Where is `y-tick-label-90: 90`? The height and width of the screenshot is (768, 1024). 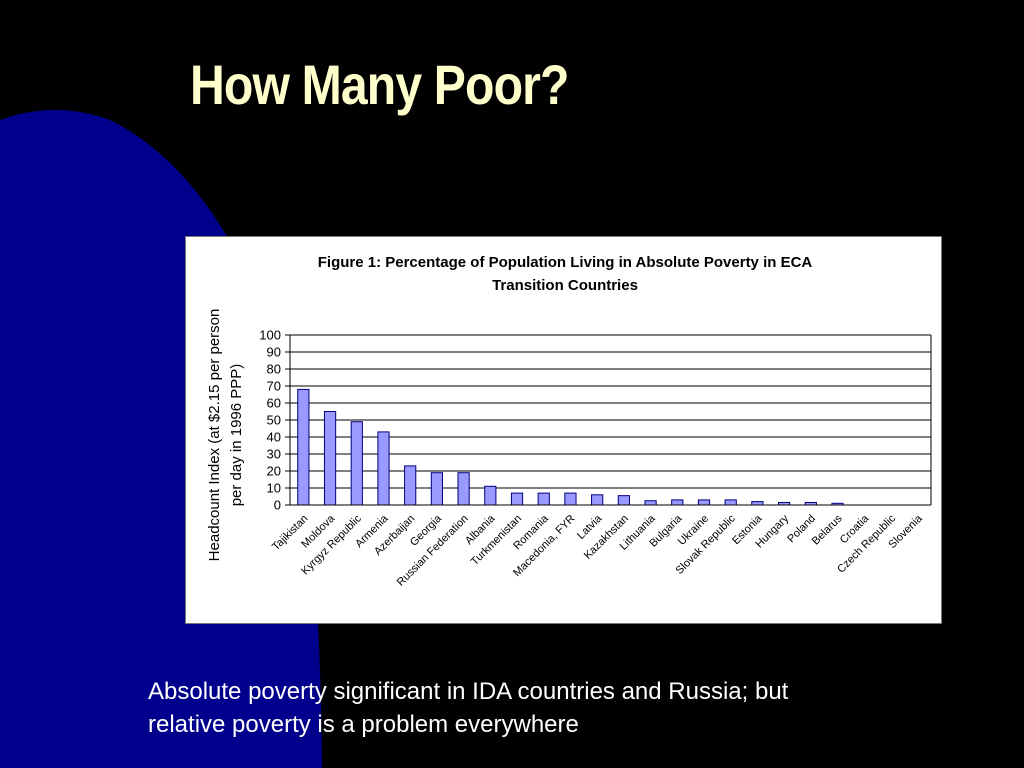 y-tick-label-90: 90 is located at coordinates (274, 352).